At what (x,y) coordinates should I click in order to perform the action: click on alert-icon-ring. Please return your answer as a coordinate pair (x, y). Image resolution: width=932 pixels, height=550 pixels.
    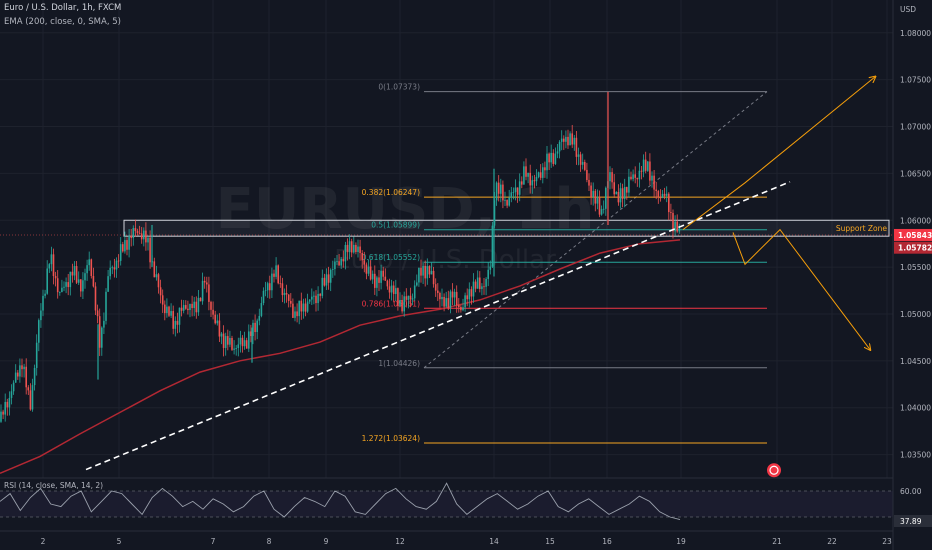
    Looking at the image, I should click on (774, 470).